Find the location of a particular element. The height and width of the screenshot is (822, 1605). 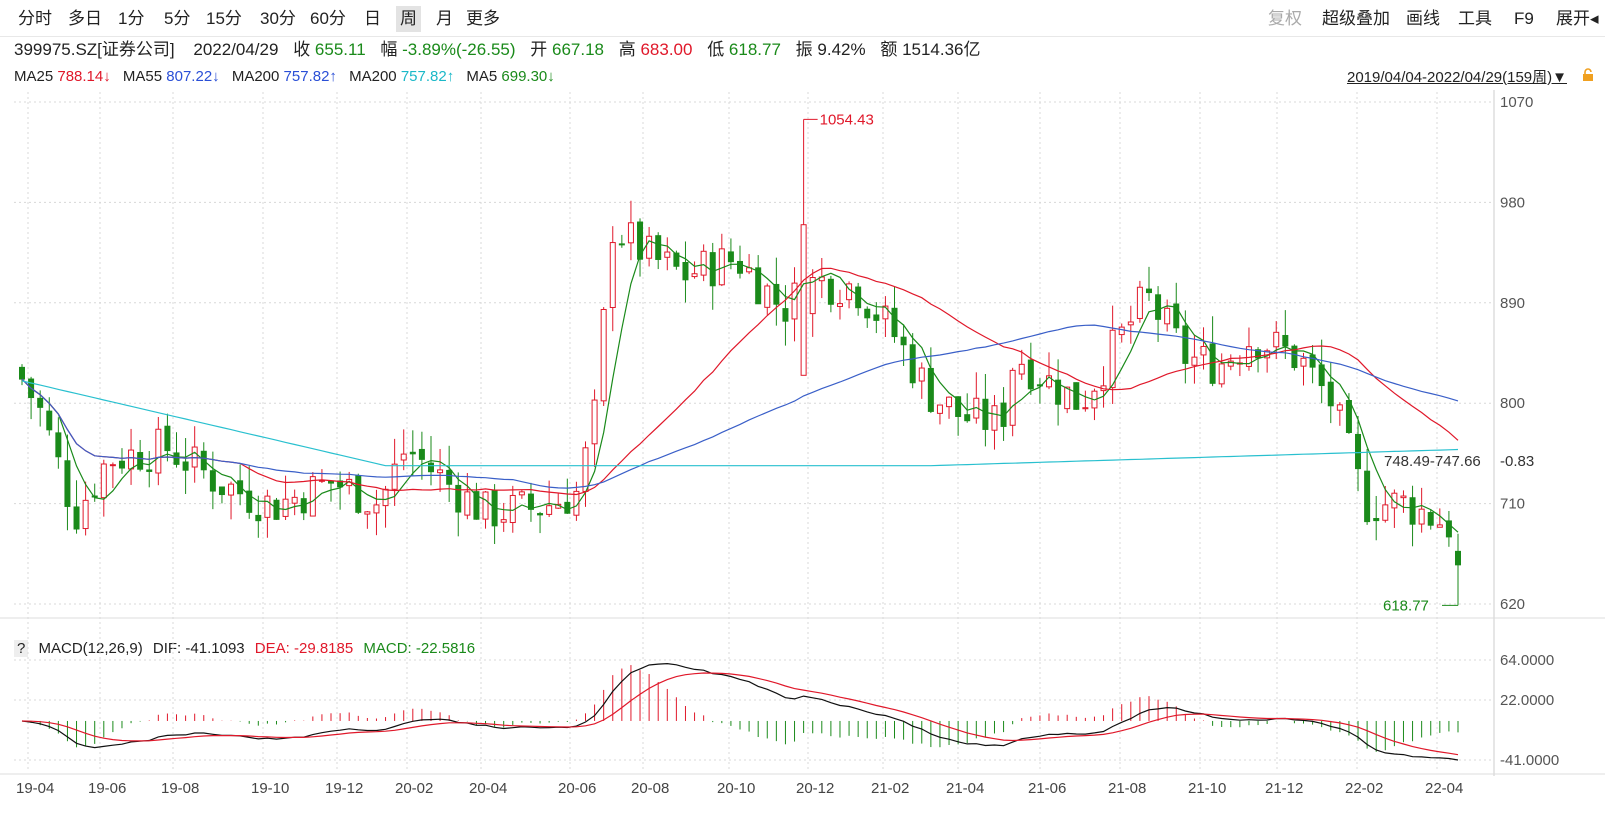

period-tab-bar: 分时 多日 1分 5分 15分 30分 60分日周月更多 复权 超级叠加 画线 工具 F9 展开◂ is located at coordinates (802, 18).